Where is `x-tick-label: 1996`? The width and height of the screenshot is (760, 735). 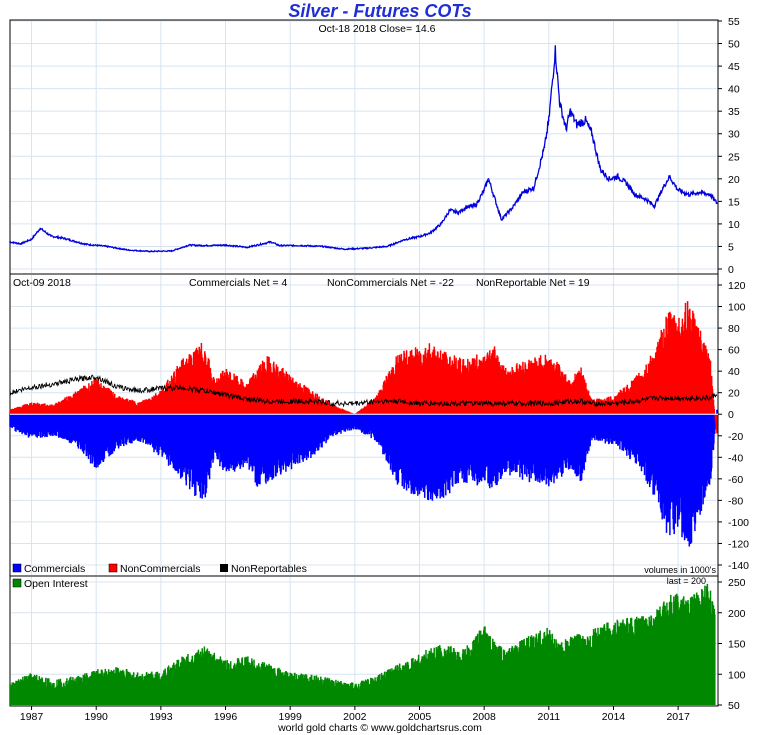 x-tick-label: 1996 is located at coordinates (226, 717).